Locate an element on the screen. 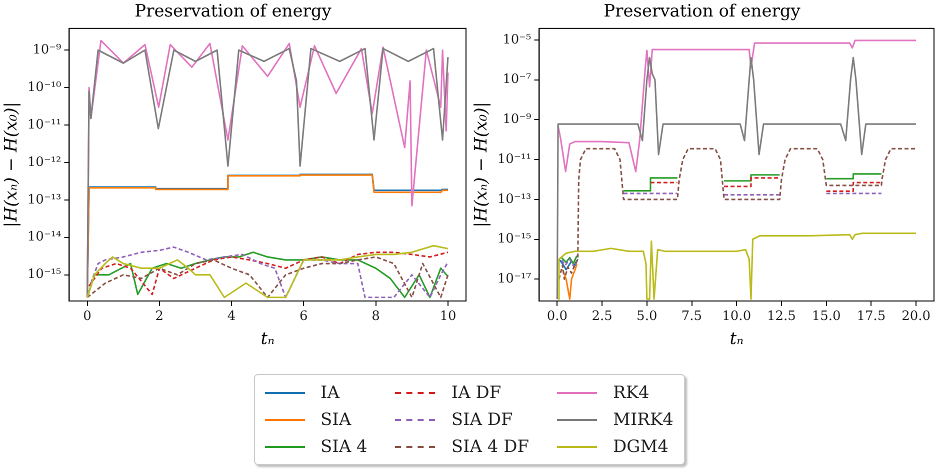 This screenshot has height=472, width=938. legend-label: SIA DF is located at coordinates (482, 420).